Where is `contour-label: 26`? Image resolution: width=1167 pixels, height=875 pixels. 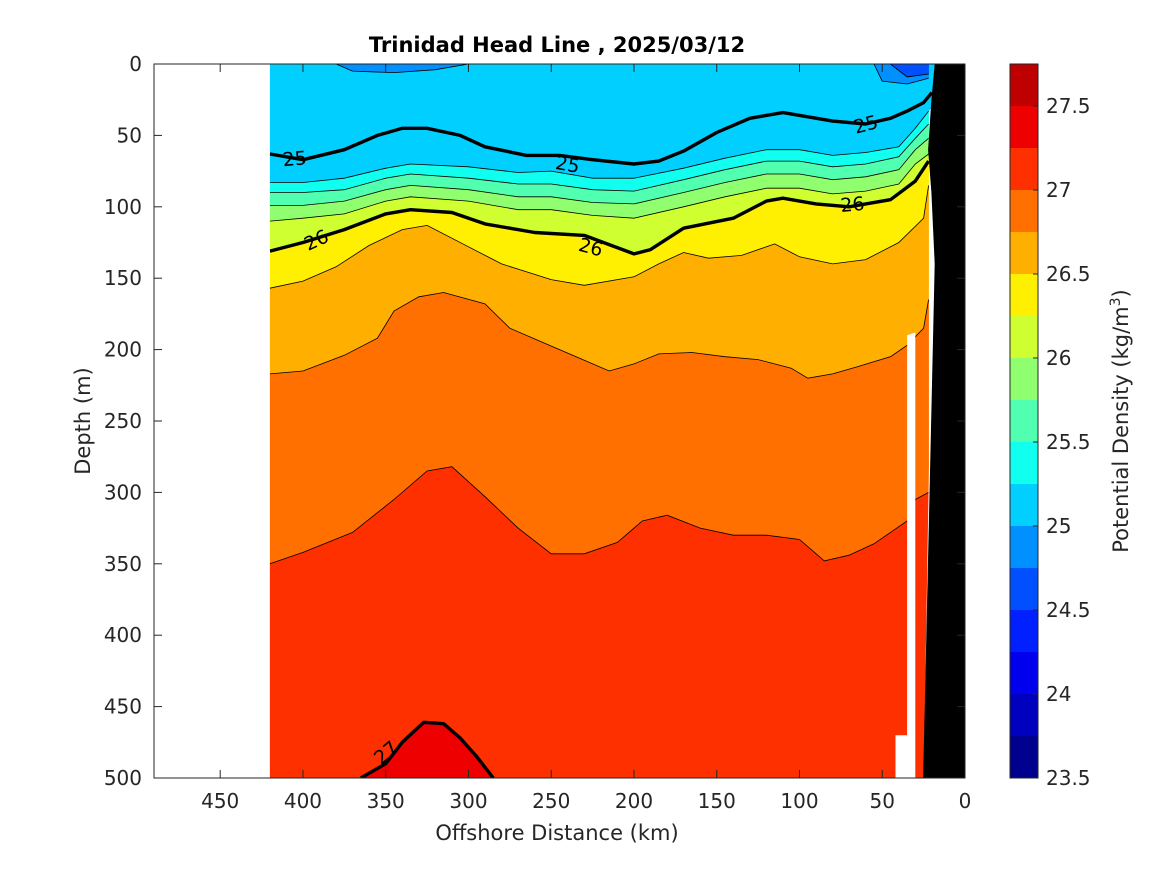 contour-label: 26 is located at coordinates (853, 205).